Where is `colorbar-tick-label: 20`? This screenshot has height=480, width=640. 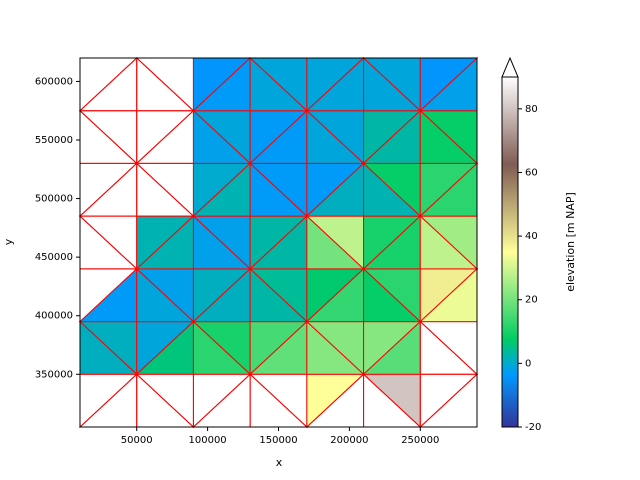
colorbar-tick-label: 20 is located at coordinates (531, 300).